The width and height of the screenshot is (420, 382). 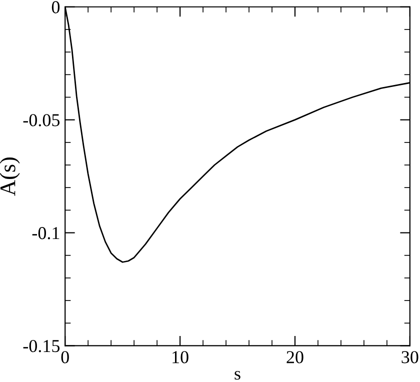 What do you see at coordinates (237, 375) in the screenshot?
I see `x-axis-title: s` at bounding box center [237, 375].